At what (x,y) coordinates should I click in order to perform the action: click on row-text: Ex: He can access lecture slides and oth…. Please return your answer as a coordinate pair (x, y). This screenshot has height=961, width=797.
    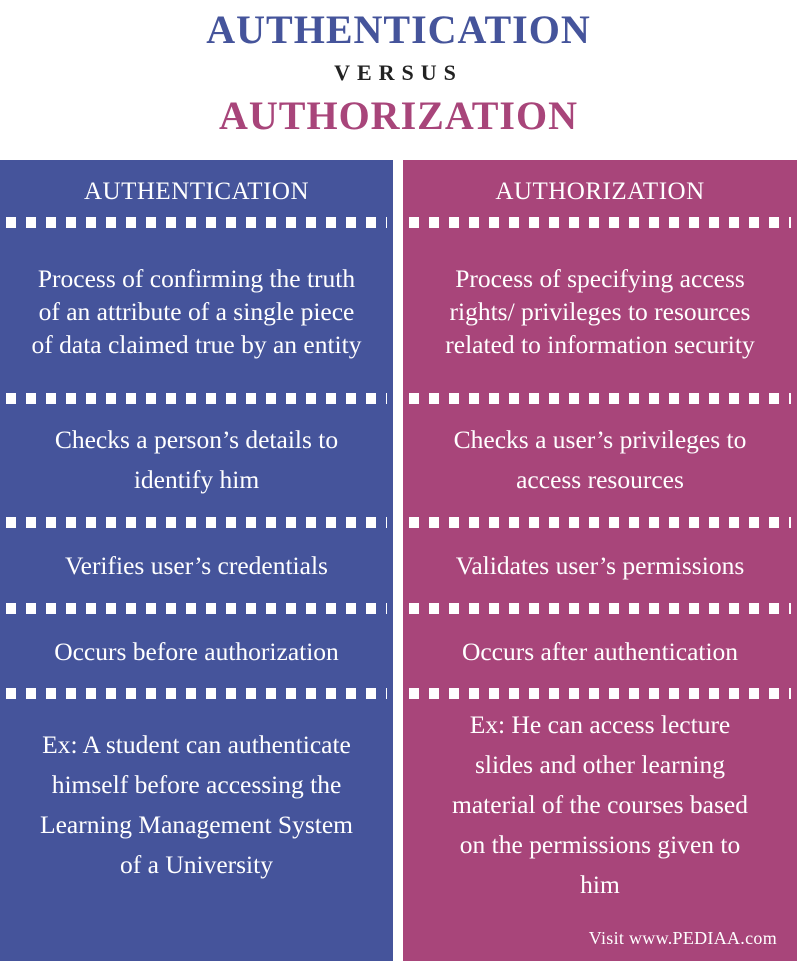
    Looking at the image, I should click on (600, 804).